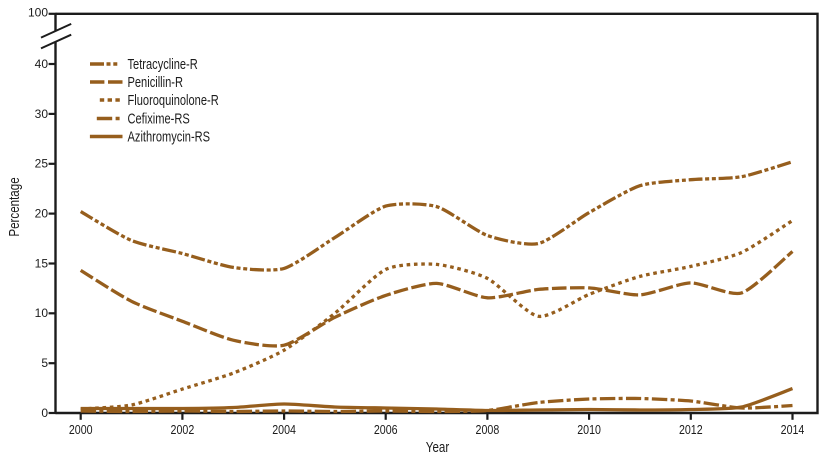  I want to click on svg-text: 10, so click(42, 313).